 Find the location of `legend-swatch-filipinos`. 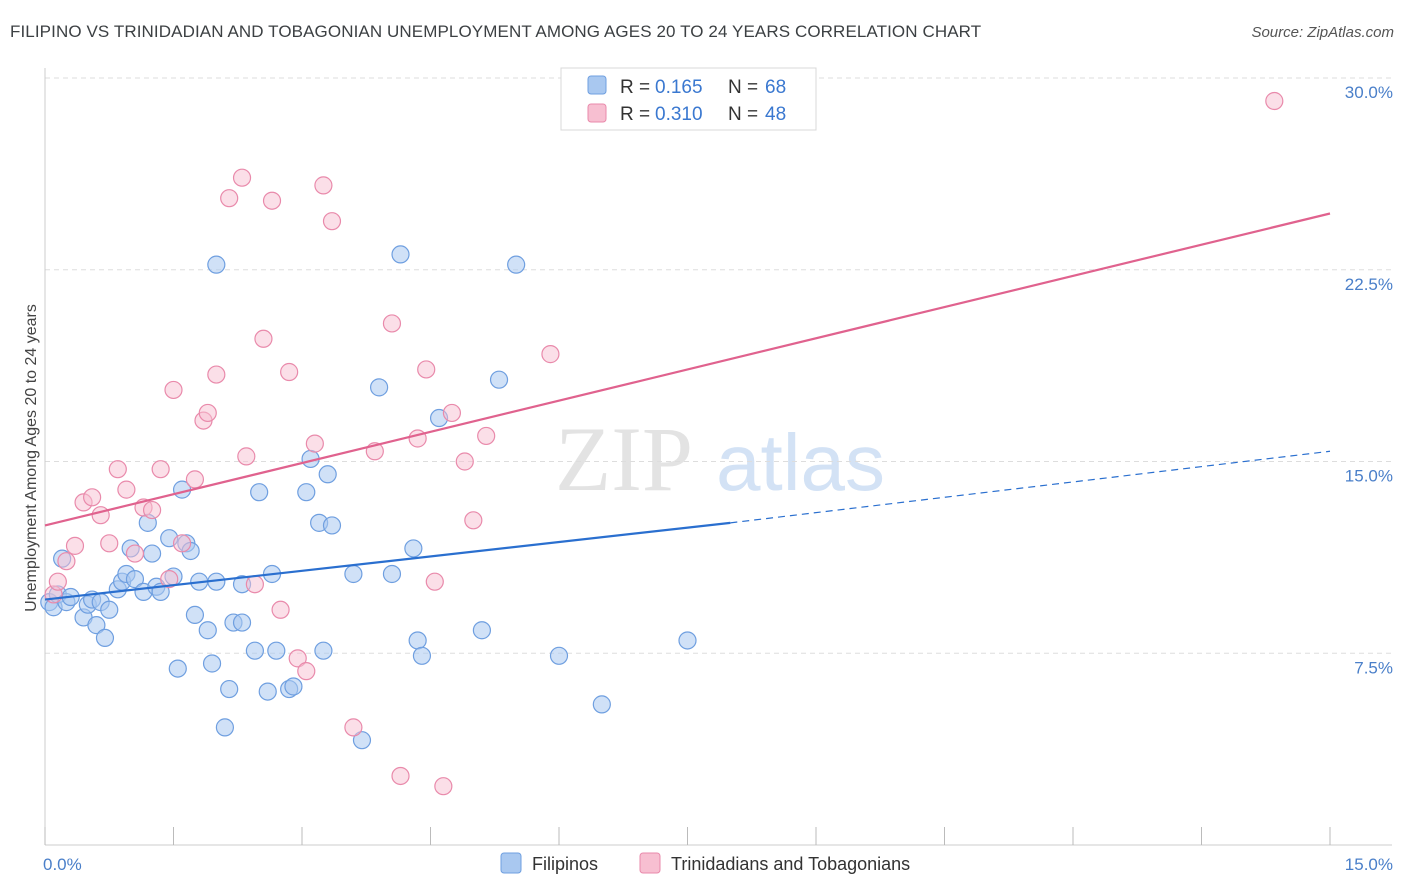

legend-swatch-filipinos is located at coordinates (597, 85).